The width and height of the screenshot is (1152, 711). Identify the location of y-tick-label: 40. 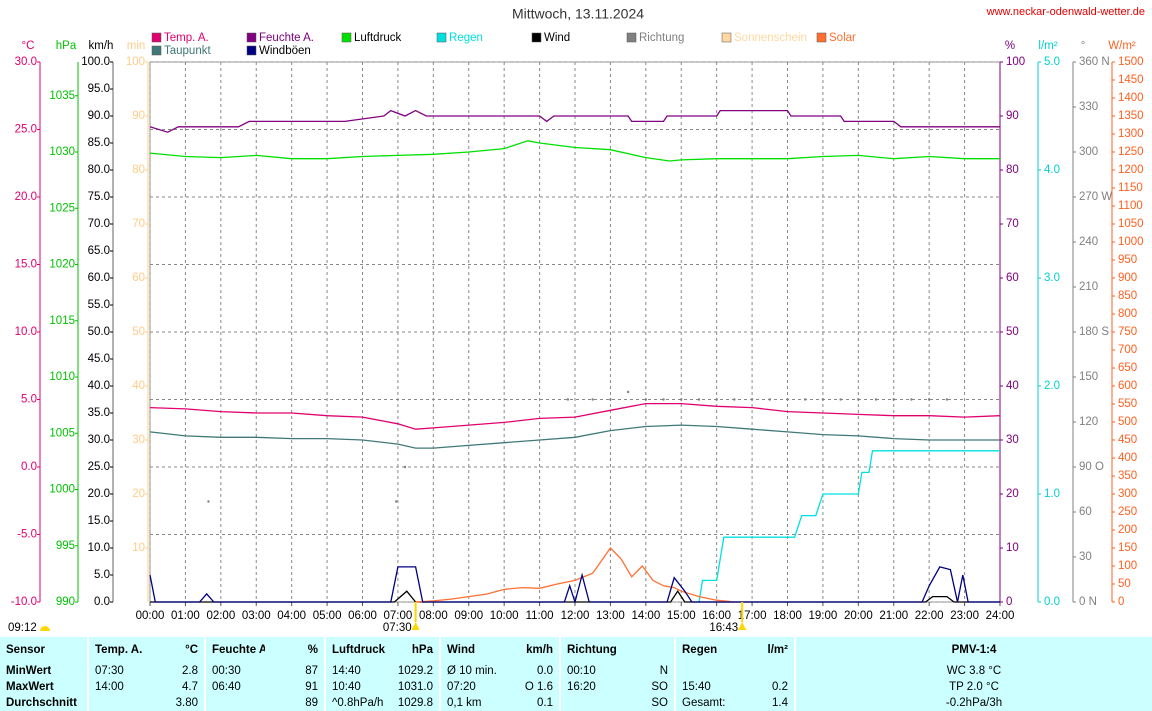
(138, 386).